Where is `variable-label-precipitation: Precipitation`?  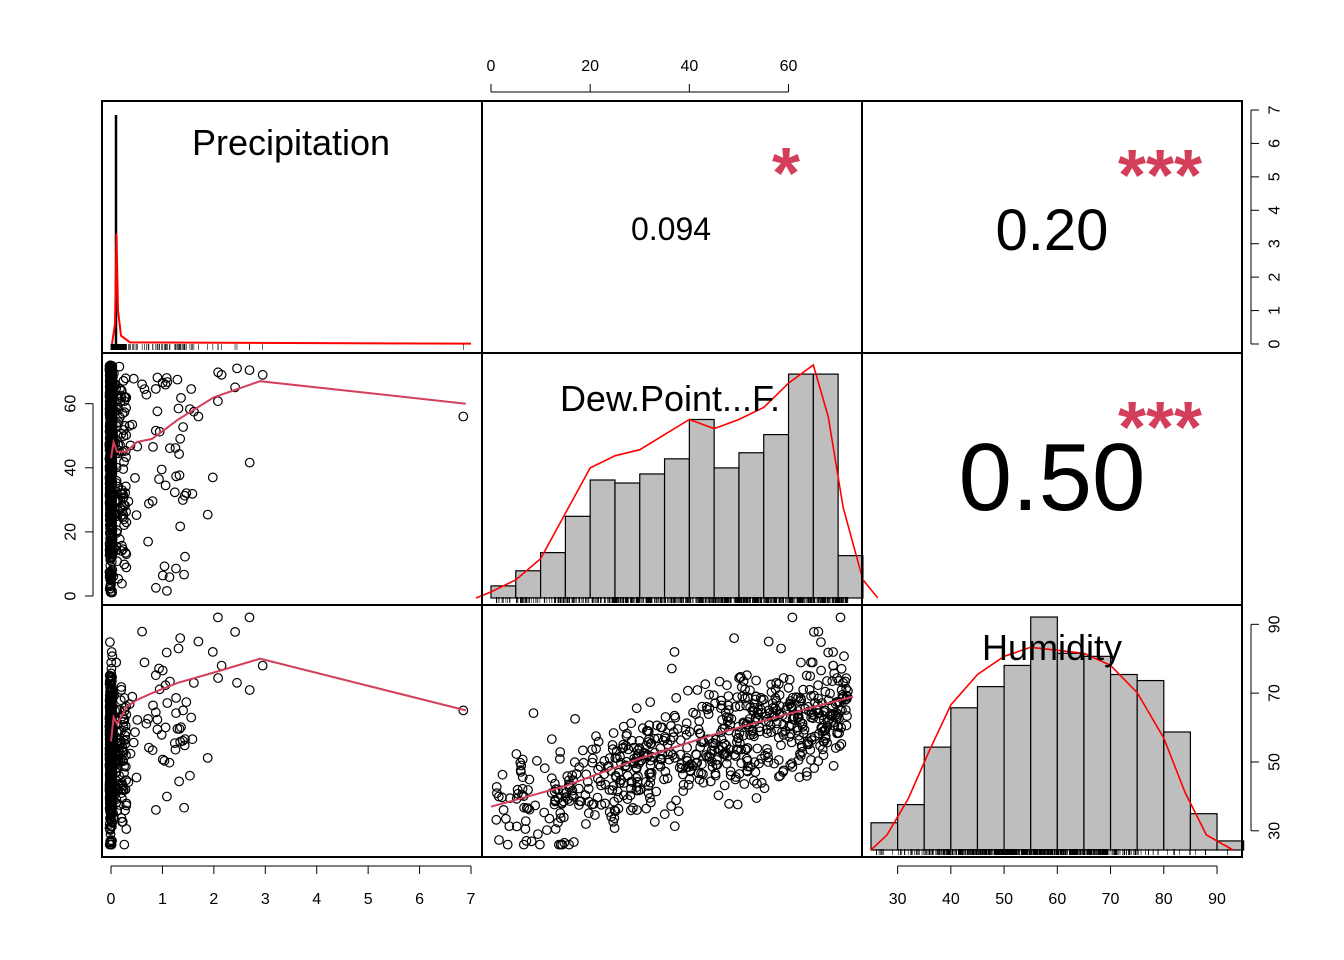 variable-label-precipitation: Precipitation is located at coordinates (291, 142).